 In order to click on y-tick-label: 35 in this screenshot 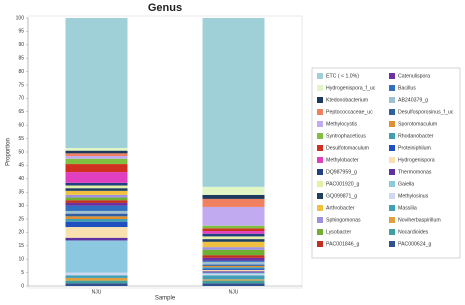, I will do `click(21, 193)`.